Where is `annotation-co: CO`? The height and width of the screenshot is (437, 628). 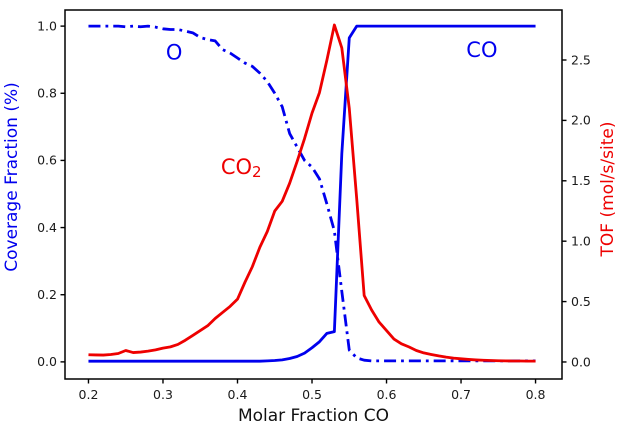
annotation-co: CO is located at coordinates (481, 50).